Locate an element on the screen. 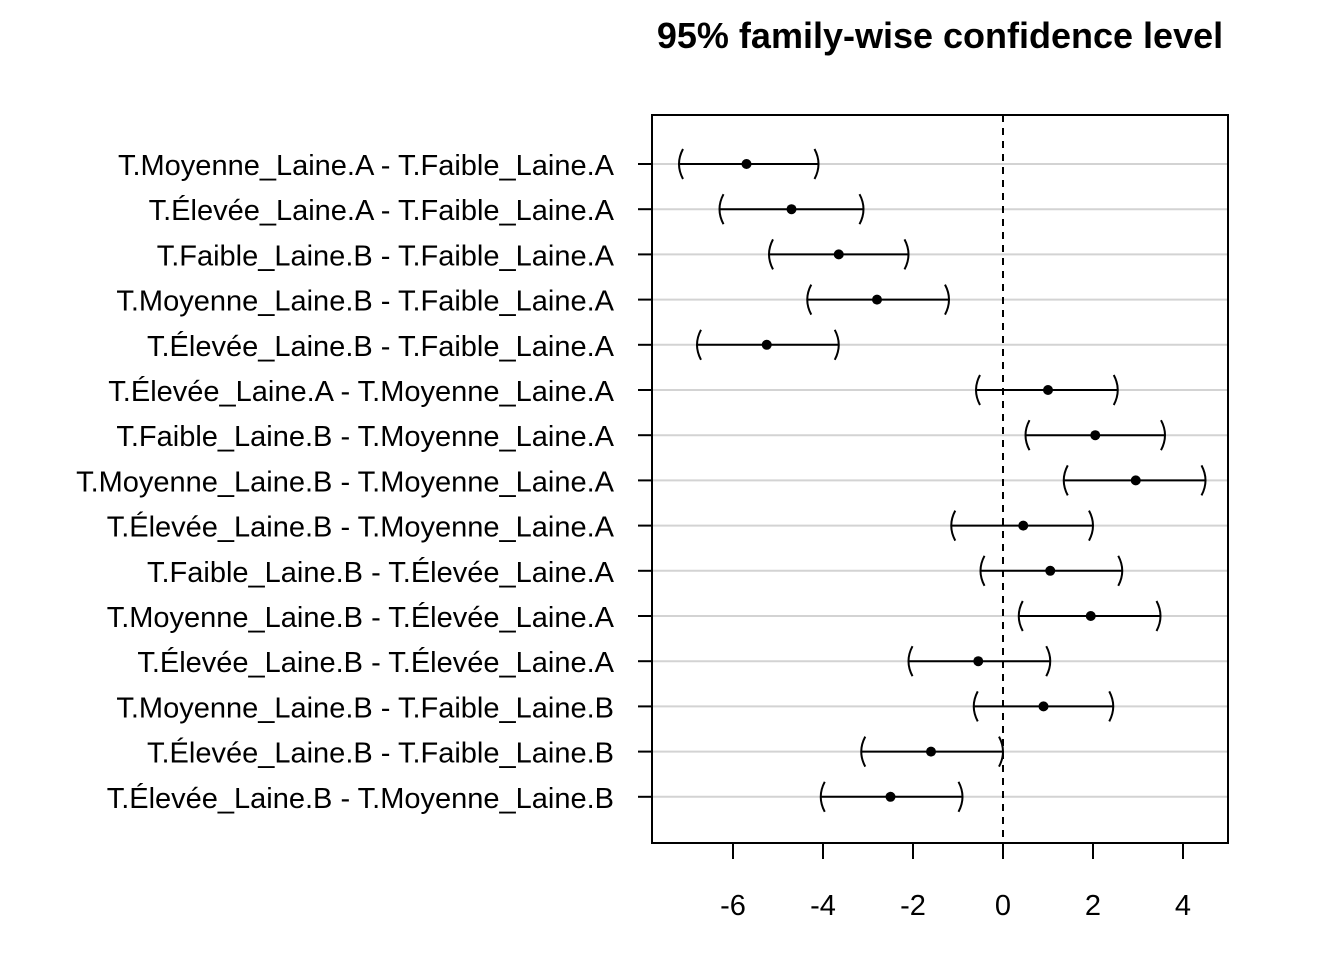 This screenshot has height=965, width=1344. comparison-label: T.Faible_Laine.B - T.Moyenne_Laine.A is located at coordinates (365, 437).